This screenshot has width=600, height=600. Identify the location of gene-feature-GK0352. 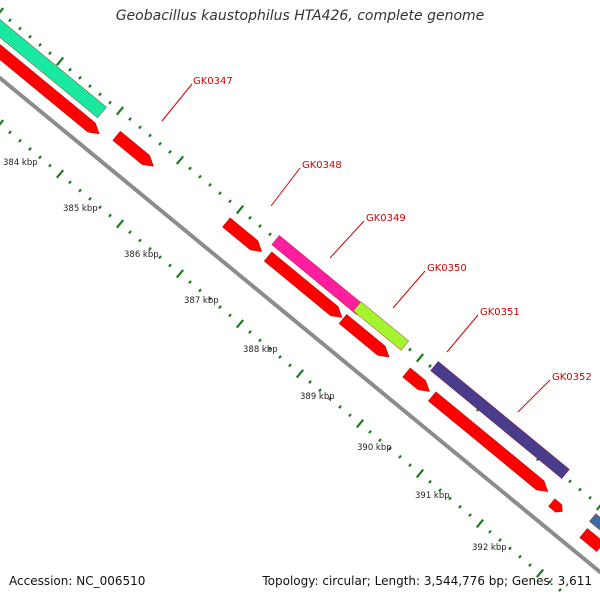
(500, 420).